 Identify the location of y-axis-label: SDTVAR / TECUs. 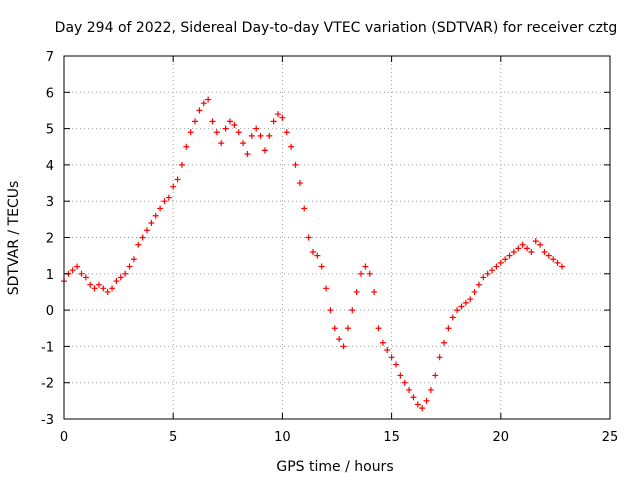
(14, 238).